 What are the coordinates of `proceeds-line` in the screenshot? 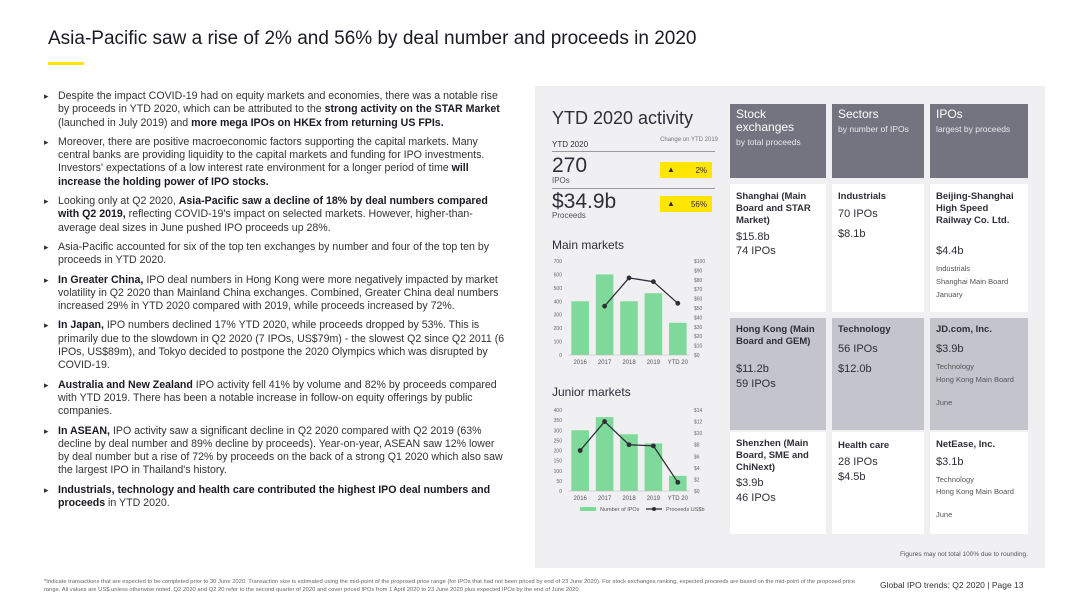 It's located at (641, 292).